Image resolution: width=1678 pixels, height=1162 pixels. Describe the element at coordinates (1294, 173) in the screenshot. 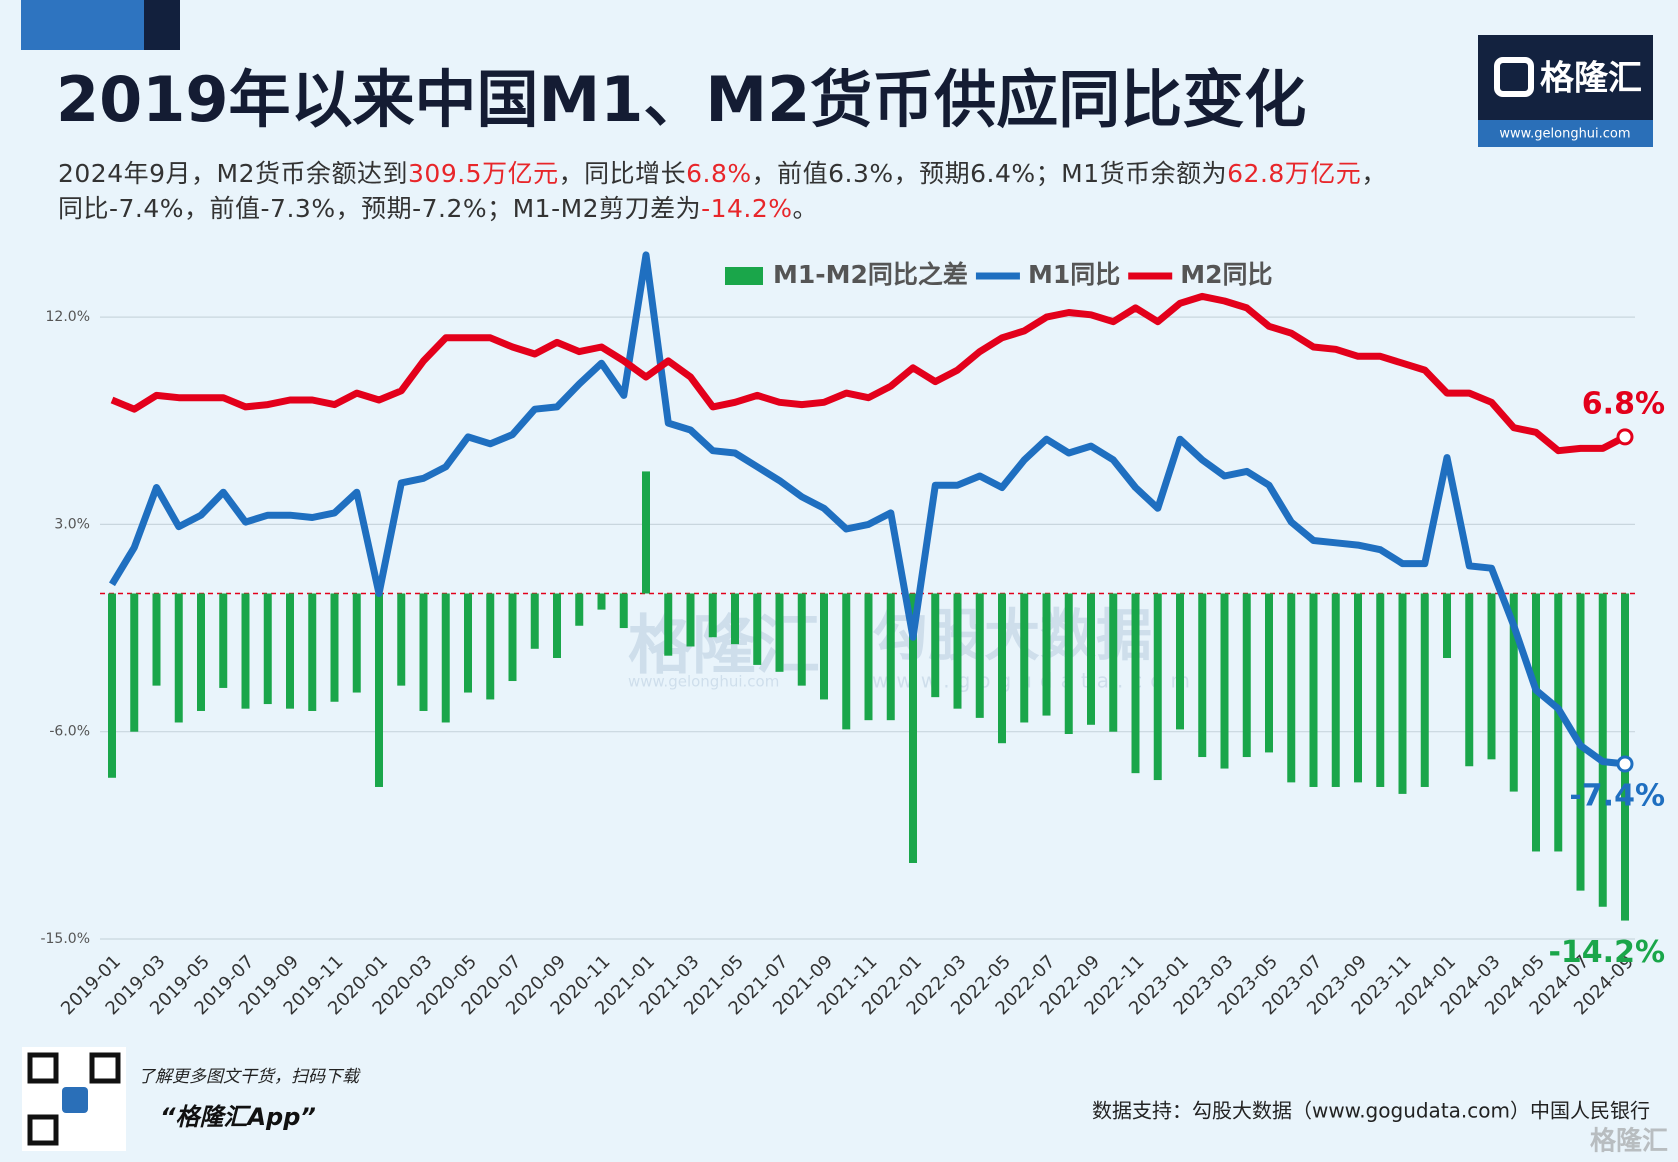

I see `subtitle-text: 62.8万亿元` at that location.